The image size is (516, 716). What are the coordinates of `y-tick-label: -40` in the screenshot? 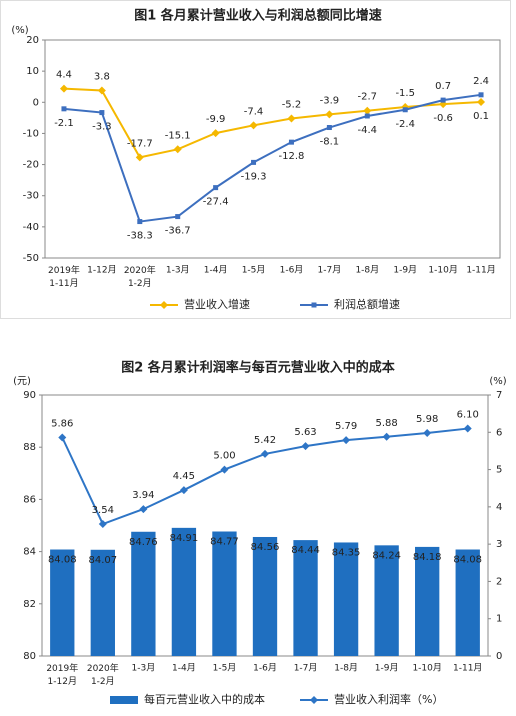 It's located at (31, 227).